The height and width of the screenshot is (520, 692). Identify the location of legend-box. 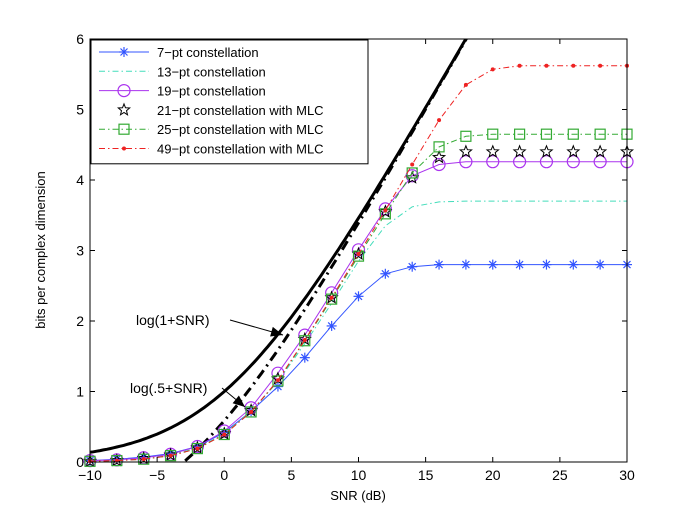
(229, 102).